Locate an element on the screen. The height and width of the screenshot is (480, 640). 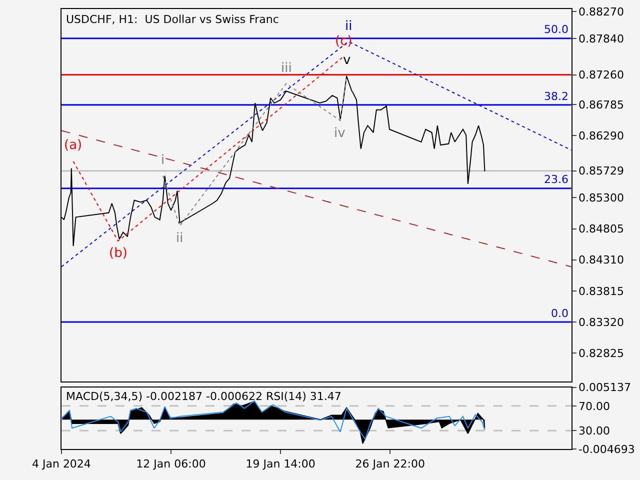
annotation: v is located at coordinates (347, 60).